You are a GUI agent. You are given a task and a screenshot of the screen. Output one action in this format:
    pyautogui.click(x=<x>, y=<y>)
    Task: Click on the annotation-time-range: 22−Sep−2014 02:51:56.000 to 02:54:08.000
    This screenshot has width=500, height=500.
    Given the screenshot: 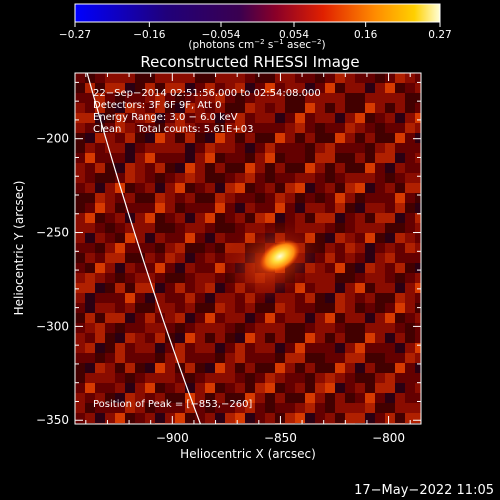 What is the action you would take?
    pyautogui.click(x=207, y=93)
    